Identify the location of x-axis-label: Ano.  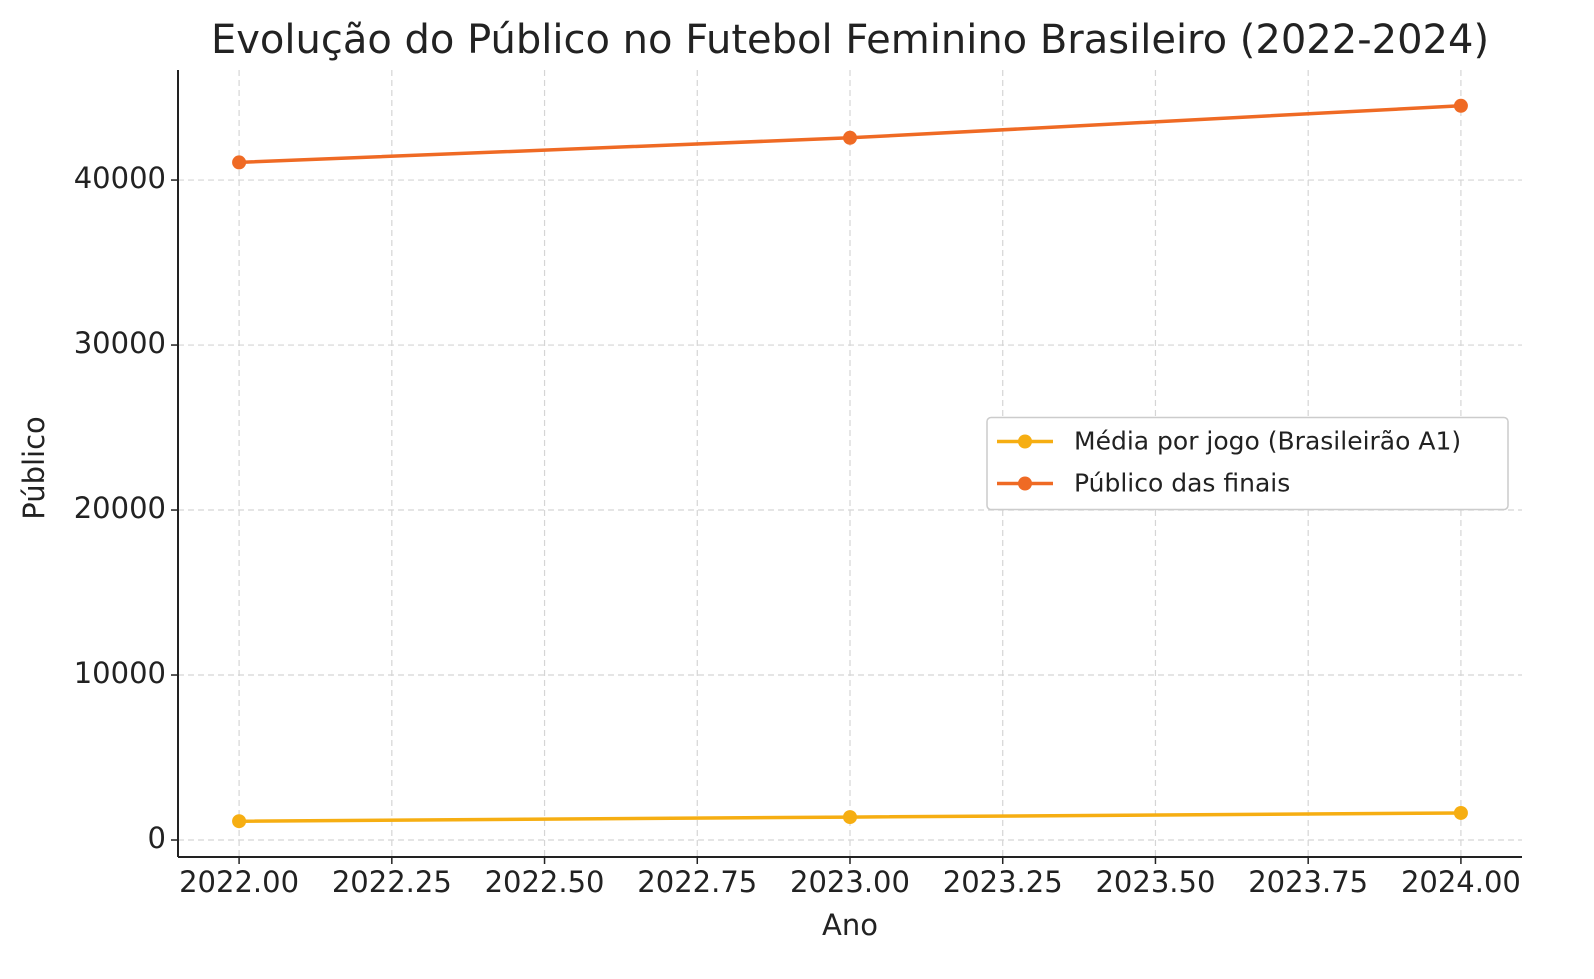
(850, 925).